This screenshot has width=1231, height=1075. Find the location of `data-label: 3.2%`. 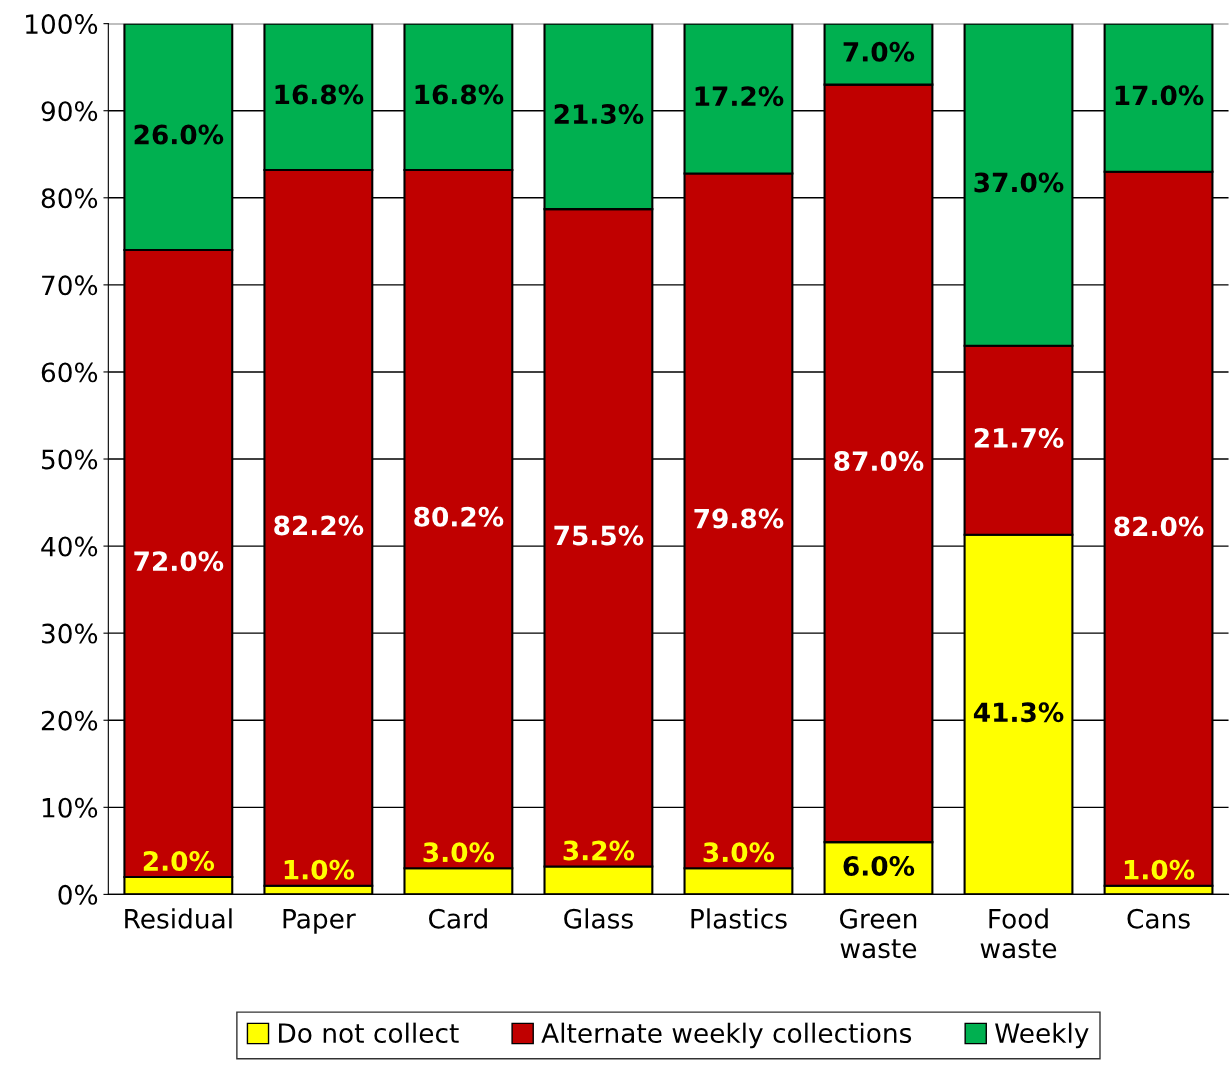

data-label: 3.2% is located at coordinates (599, 850).